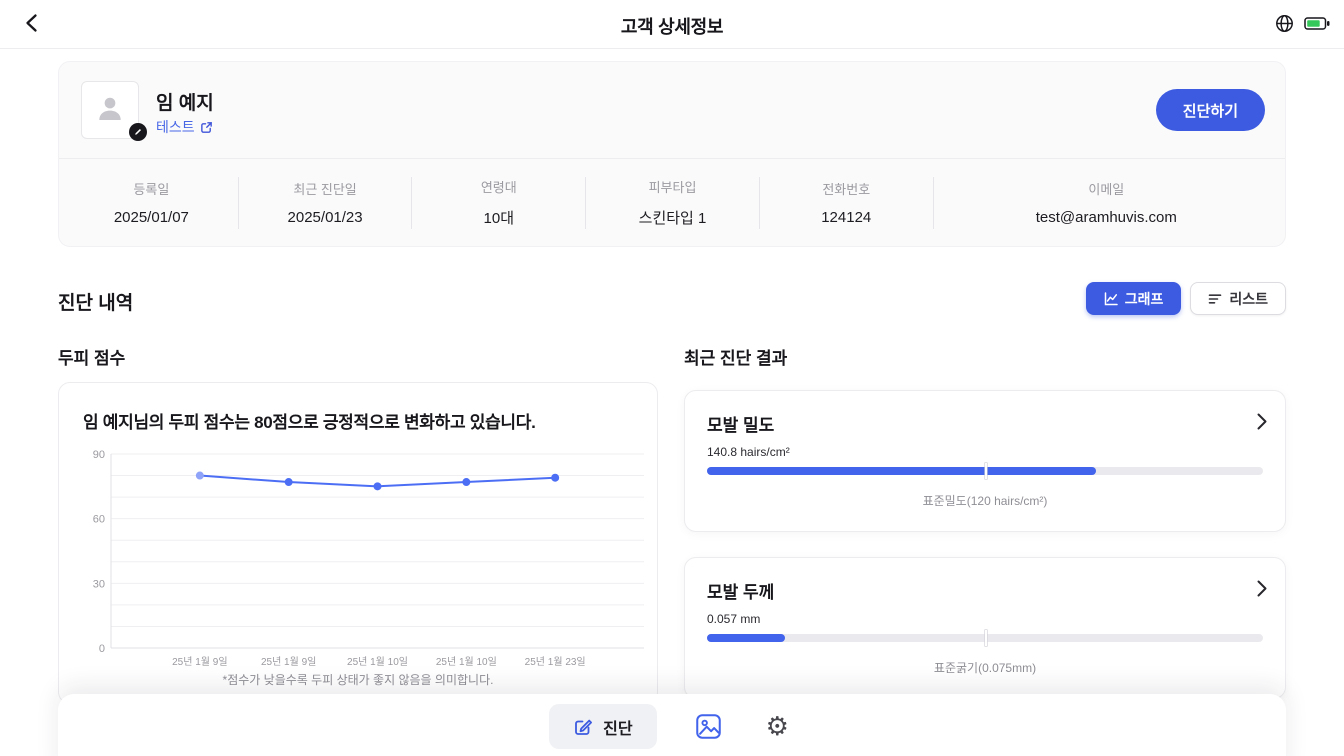 This screenshot has height=756, width=1344. What do you see at coordinates (1185, 298) in the screenshot?
I see `view-toggle: 그래프 리스트` at bounding box center [1185, 298].